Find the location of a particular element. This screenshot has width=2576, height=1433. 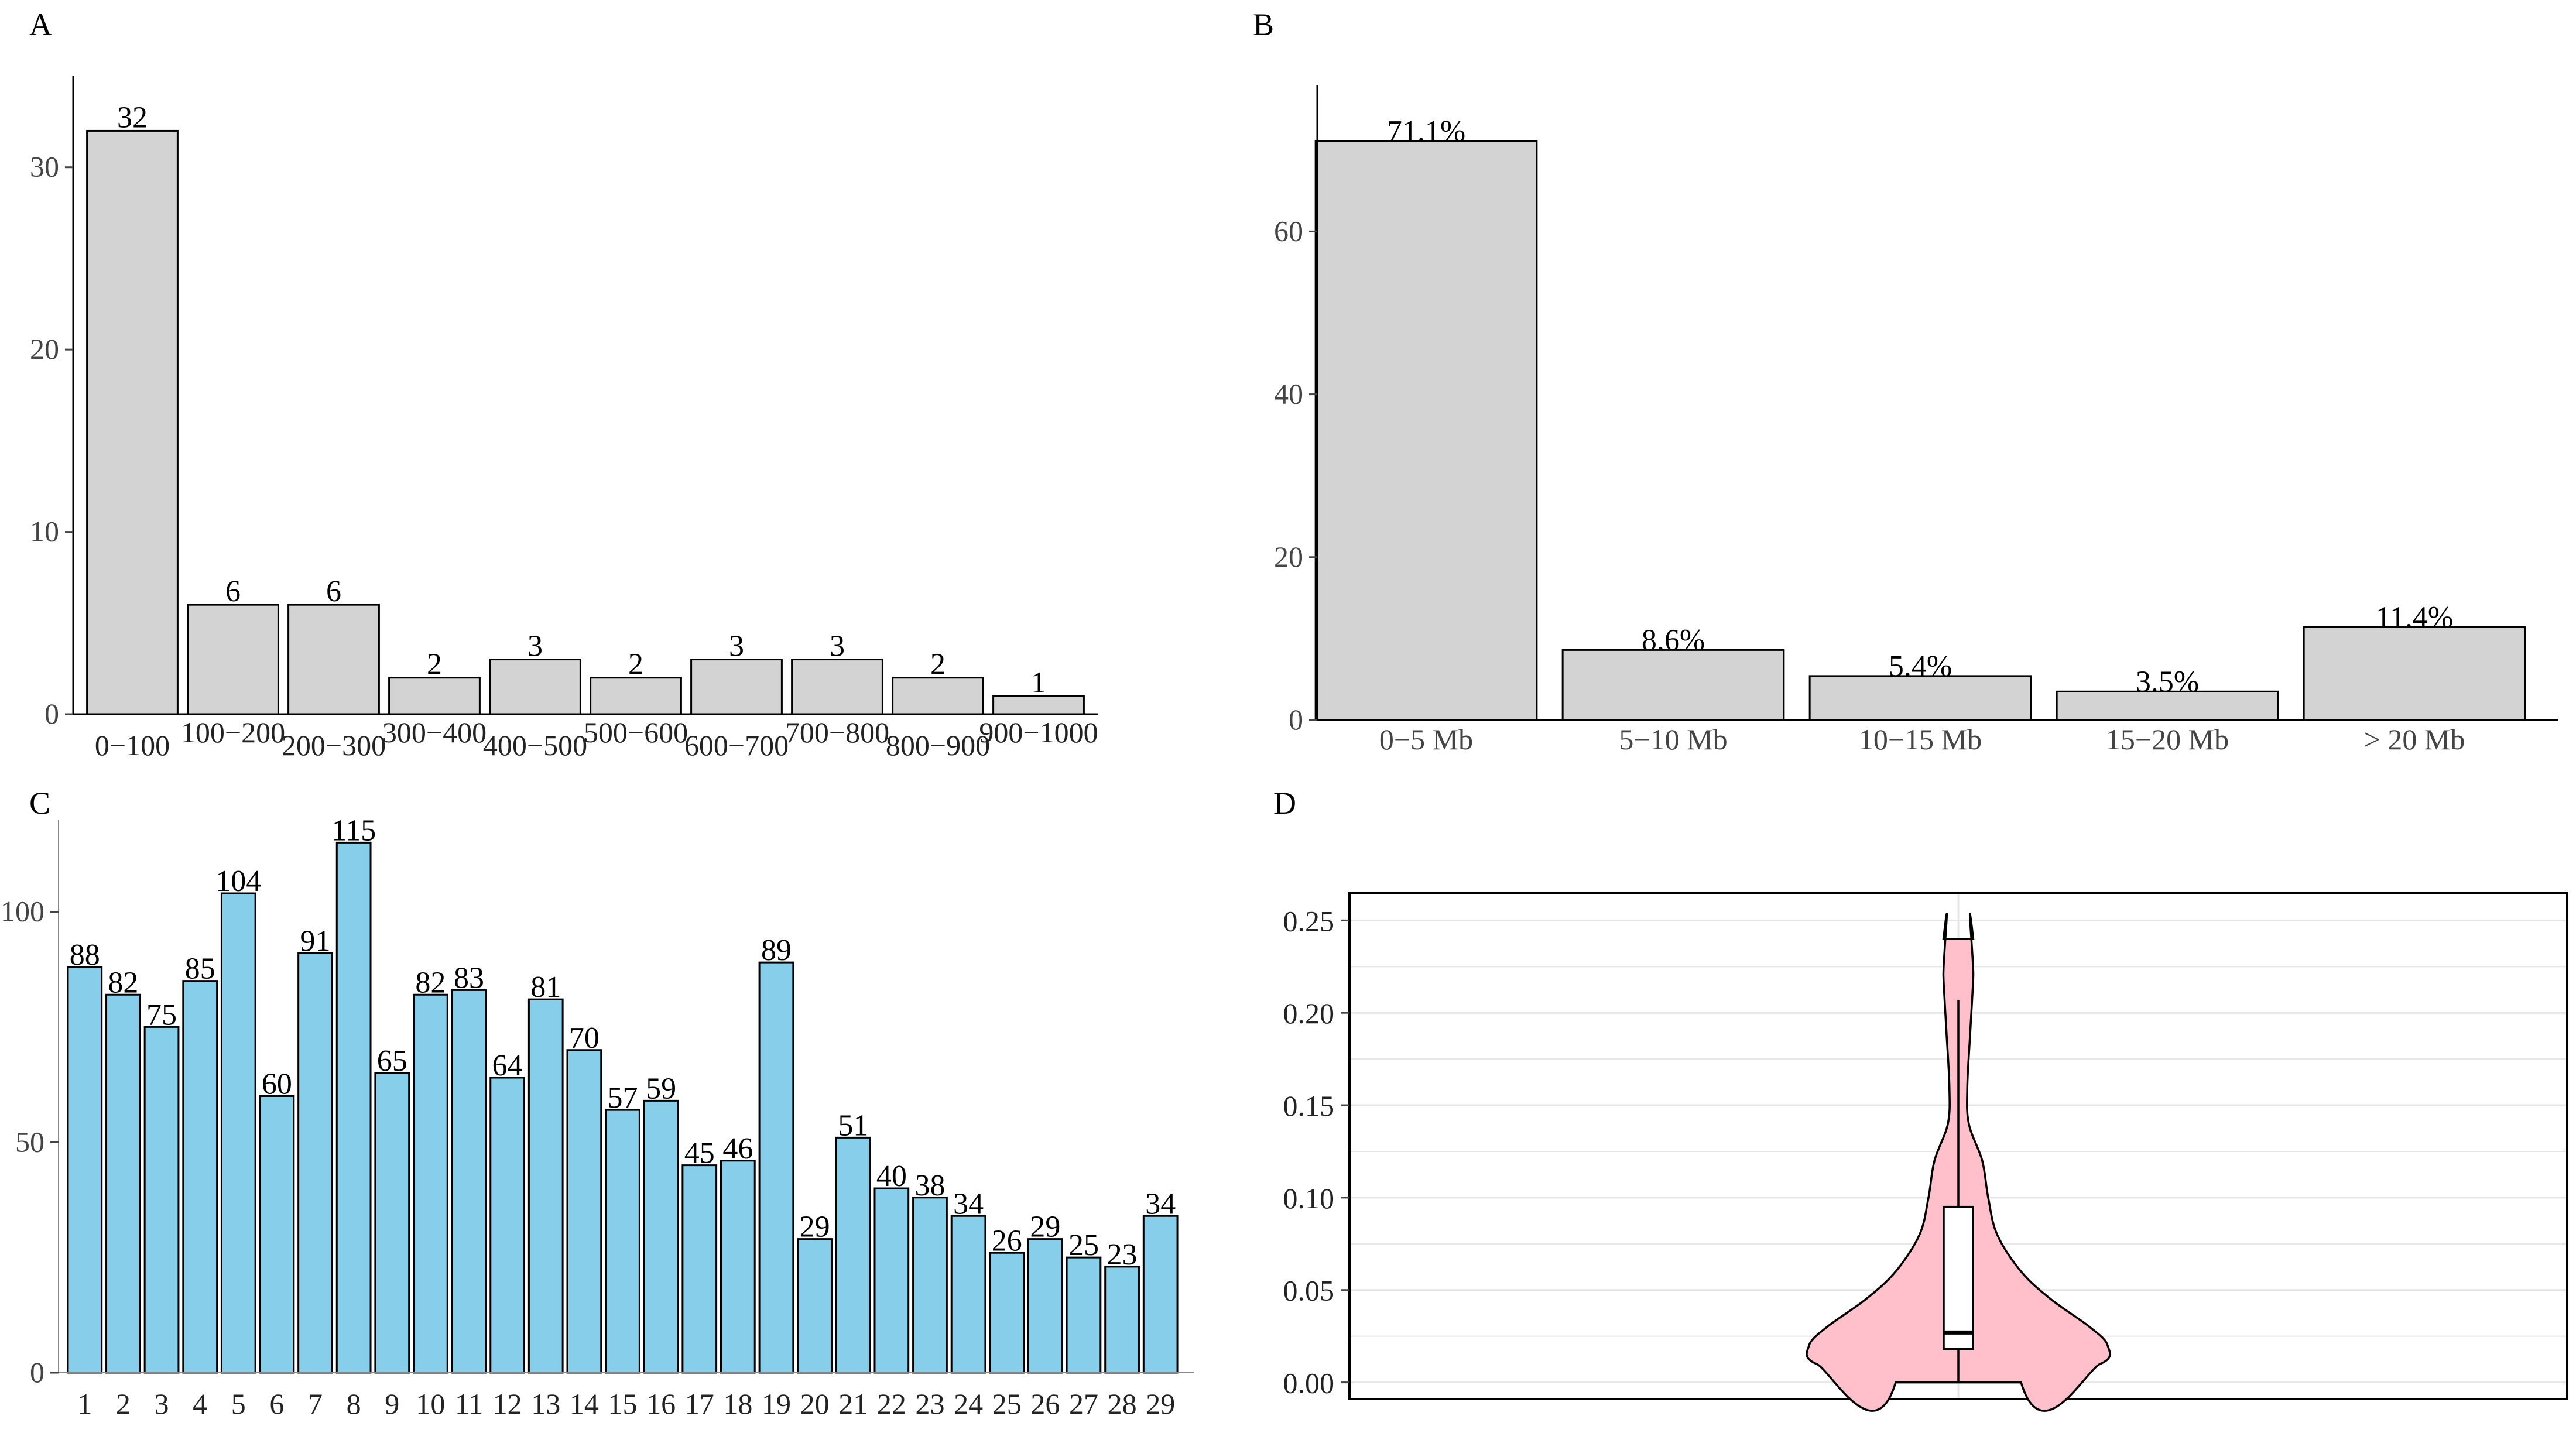

panel-c-x-tick-label: 21 is located at coordinates (853, 1403).